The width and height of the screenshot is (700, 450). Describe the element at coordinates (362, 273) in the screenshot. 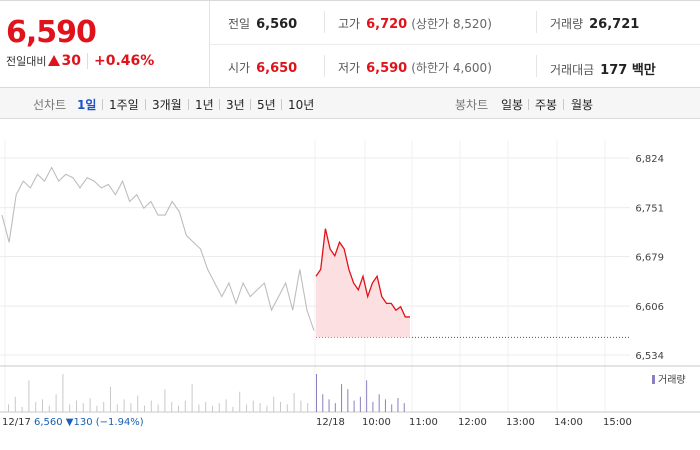

I see `series-line-today` at that location.